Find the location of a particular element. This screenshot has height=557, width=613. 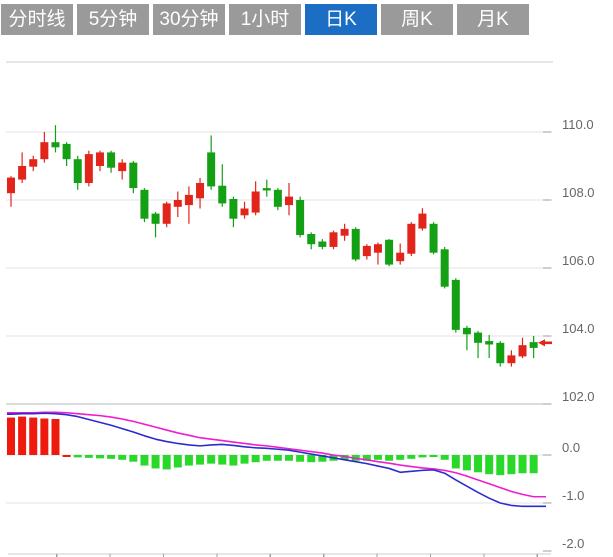

tab-monthly-k: 月K is located at coordinates (493, 19).